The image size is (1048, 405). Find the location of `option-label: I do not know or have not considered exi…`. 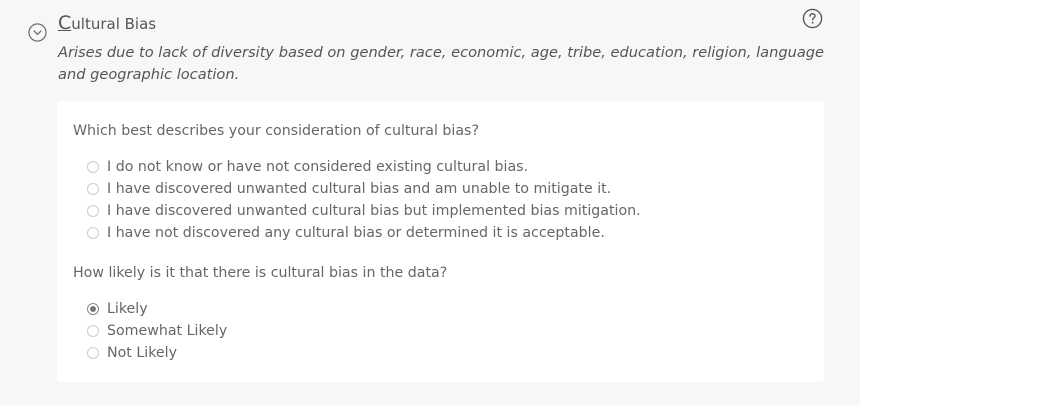

option-label: I do not know or have not considered exi… is located at coordinates (318, 167).